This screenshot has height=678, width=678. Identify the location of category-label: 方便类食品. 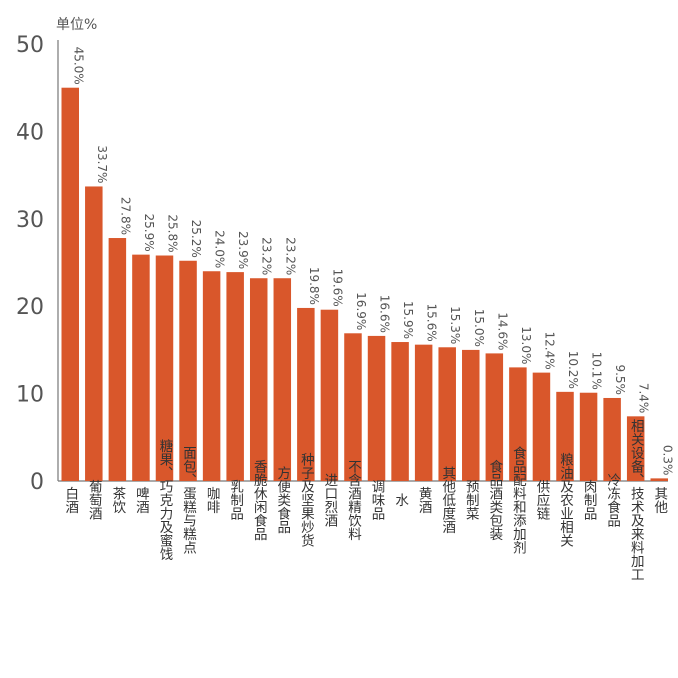
(282, 500).